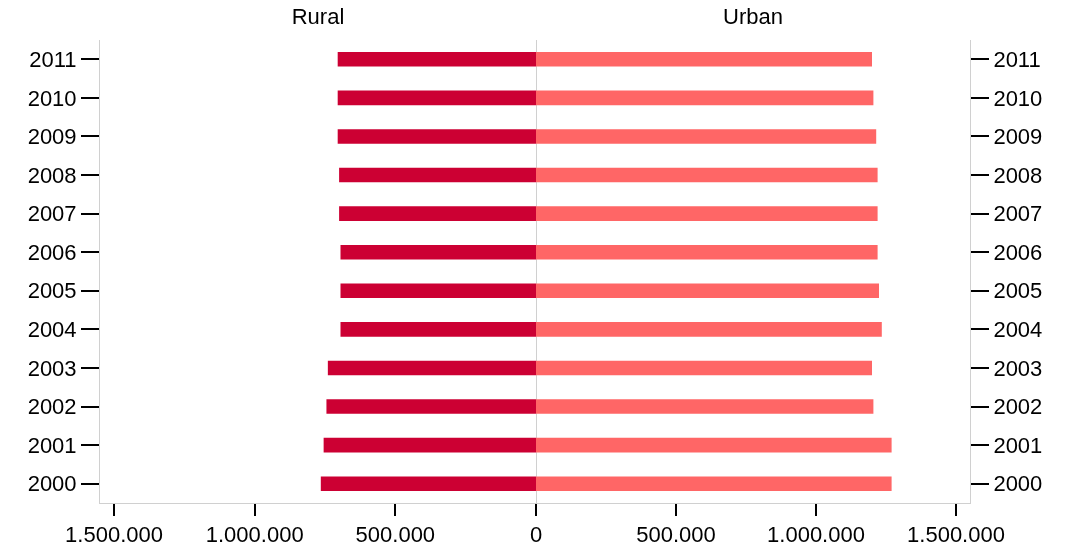 This screenshot has width=1072, height=551. What do you see at coordinates (536, 535) in the screenshot?
I see `x-tick-label: 0` at bounding box center [536, 535].